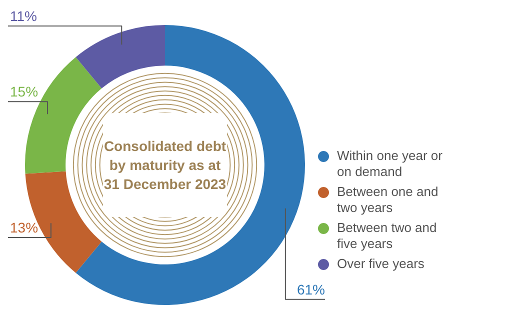 This screenshot has height=330, width=520. Describe the element at coordinates (387, 236) in the screenshot. I see `legend-label: Between two and five years` at that location.